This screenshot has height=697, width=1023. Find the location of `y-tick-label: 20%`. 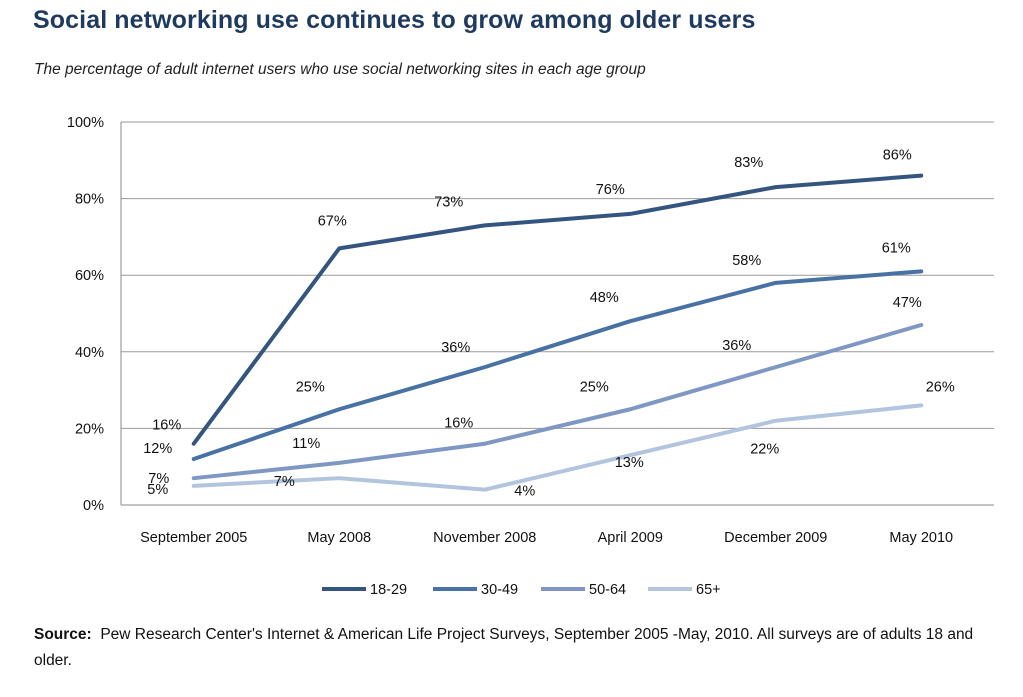

y-tick-label: 20% is located at coordinates (89, 429).